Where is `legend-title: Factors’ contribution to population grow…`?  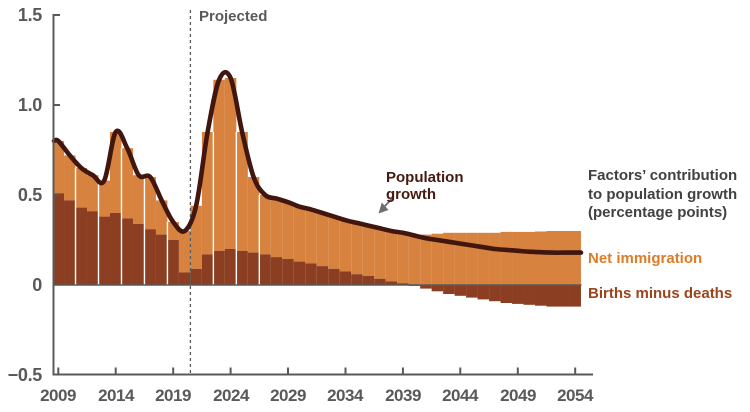 legend-title: Factors’ contribution to population grow… is located at coordinates (668, 195).